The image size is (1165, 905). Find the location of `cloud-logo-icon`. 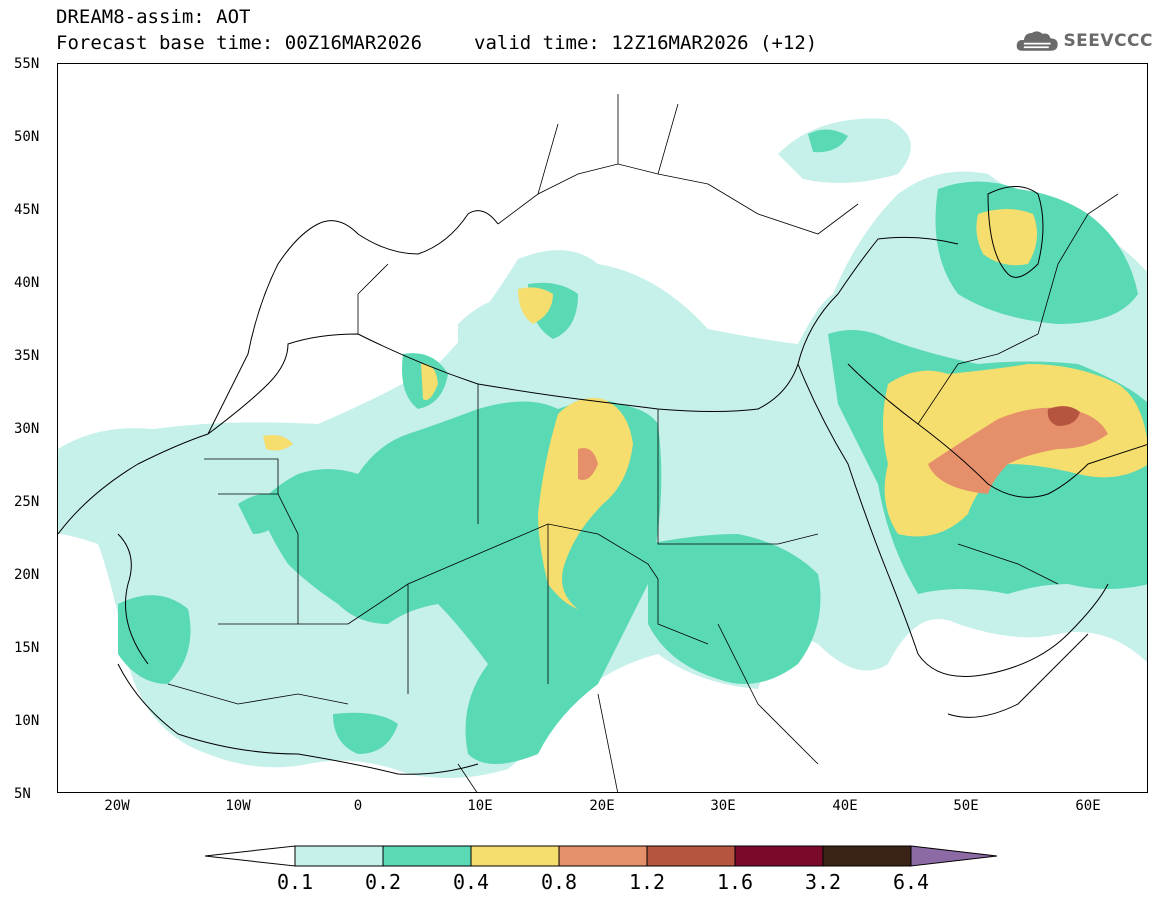

cloud-logo-icon is located at coordinates (1037, 41).